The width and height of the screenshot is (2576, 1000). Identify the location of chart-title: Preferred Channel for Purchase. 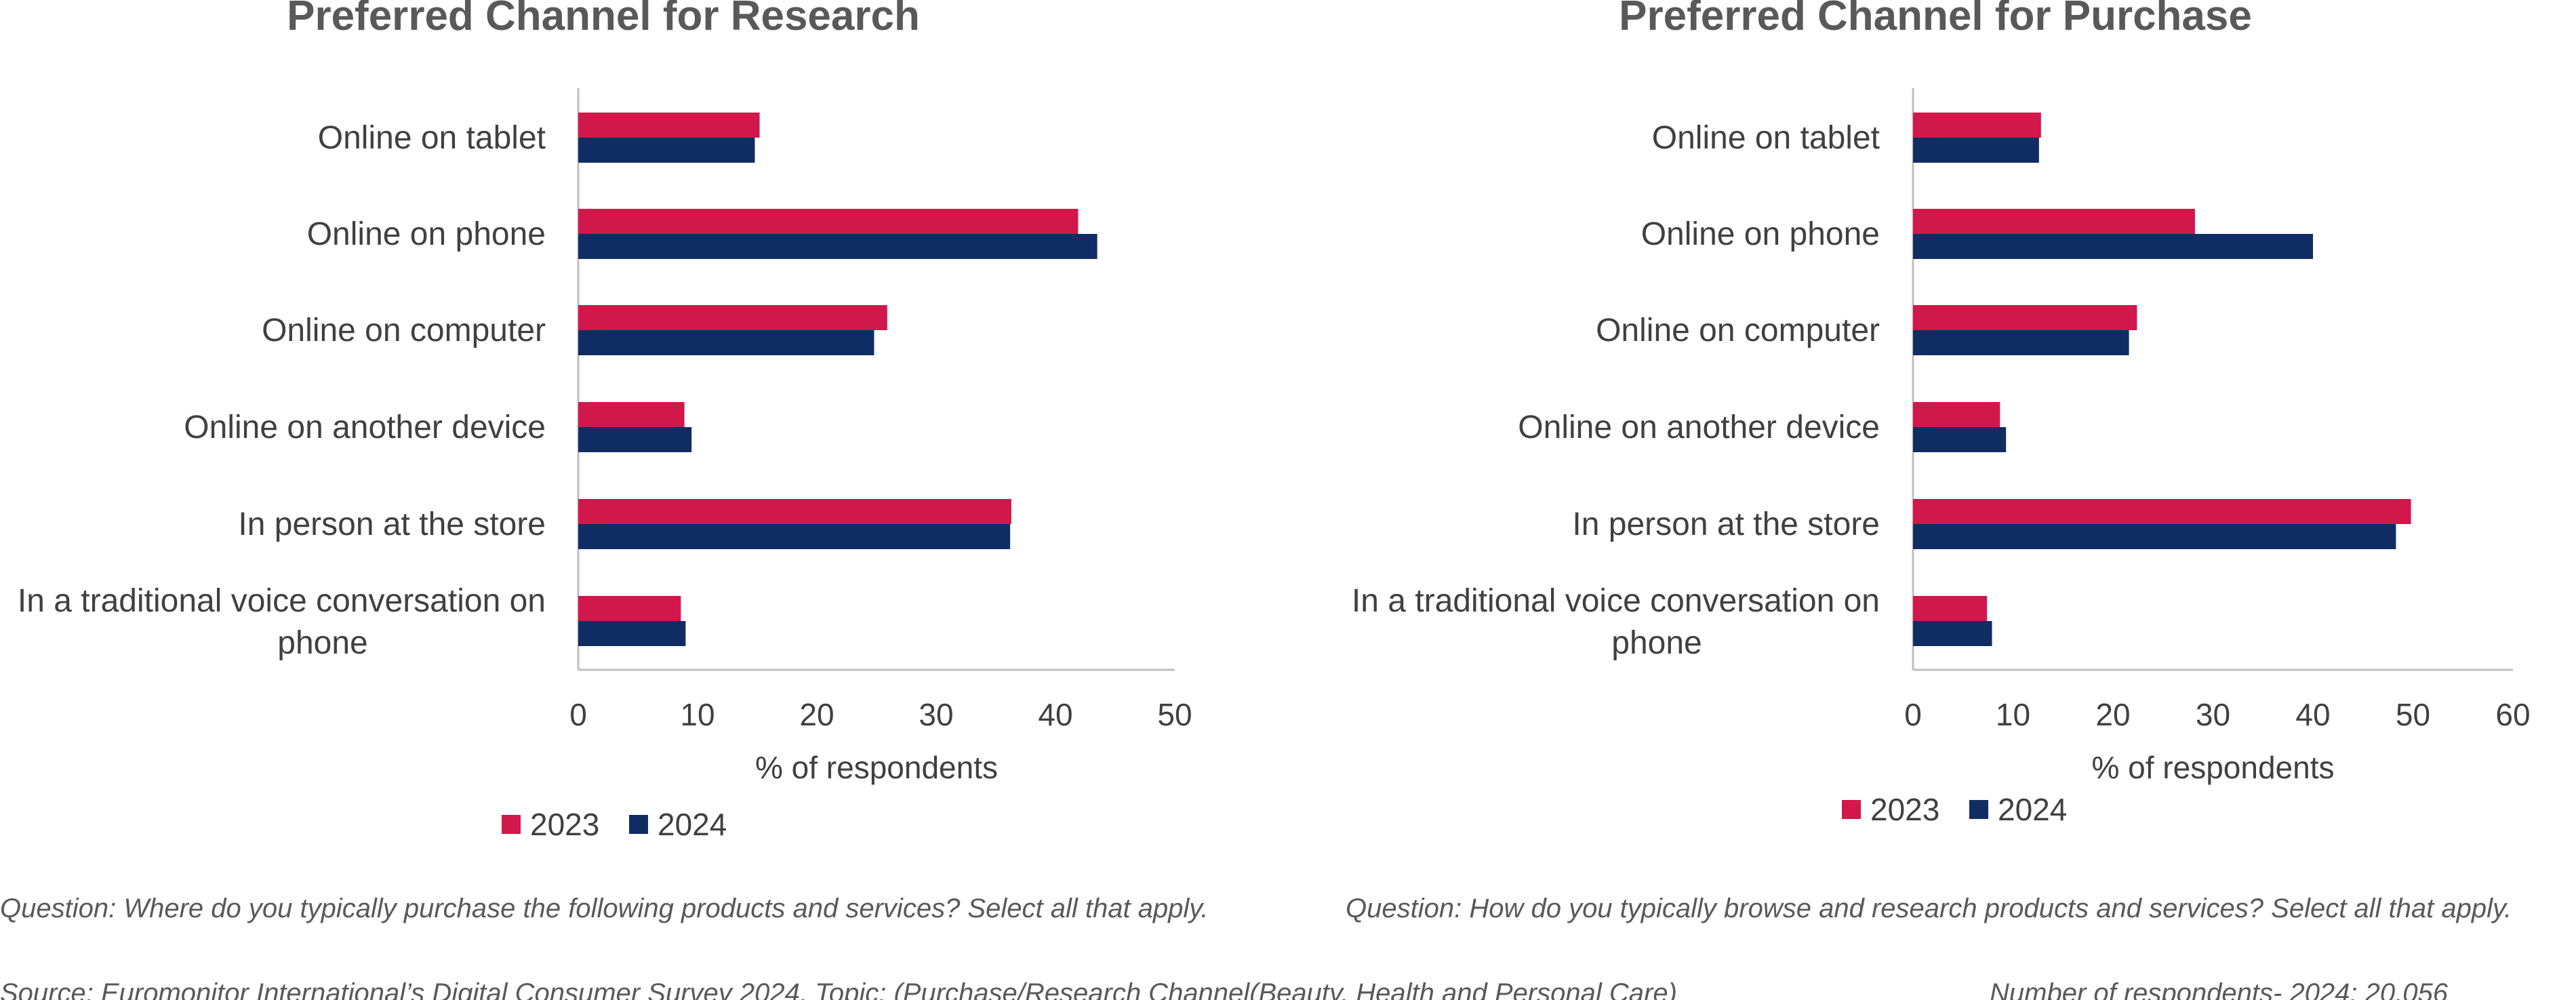
(1935, 19).